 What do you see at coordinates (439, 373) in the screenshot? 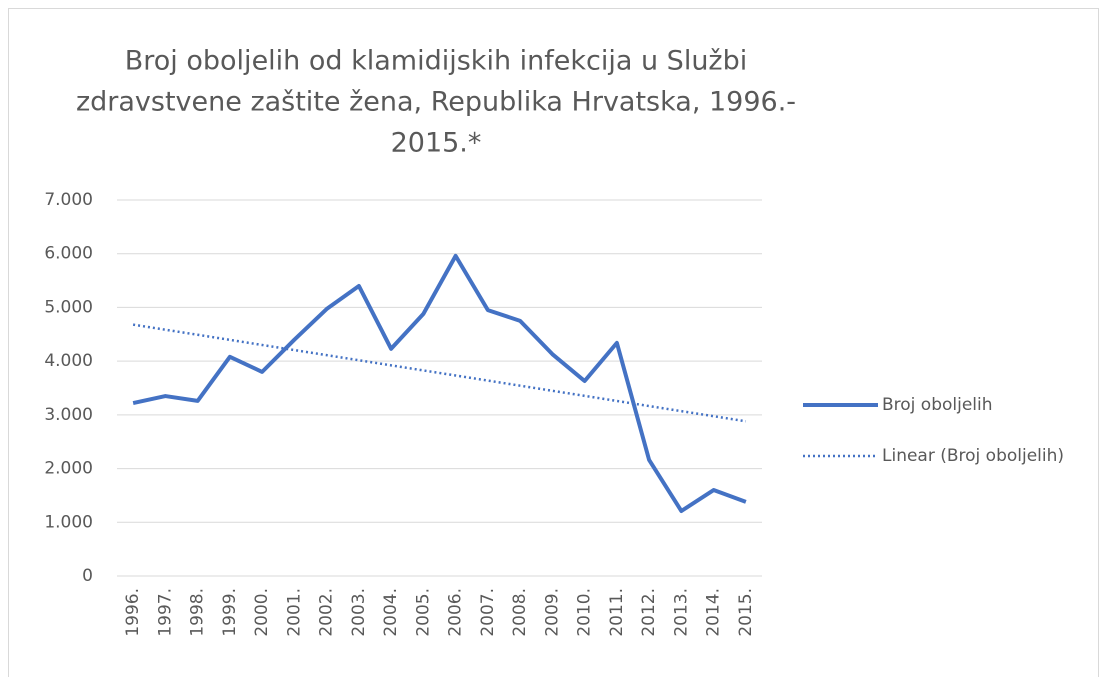
I see `trend-line` at bounding box center [439, 373].